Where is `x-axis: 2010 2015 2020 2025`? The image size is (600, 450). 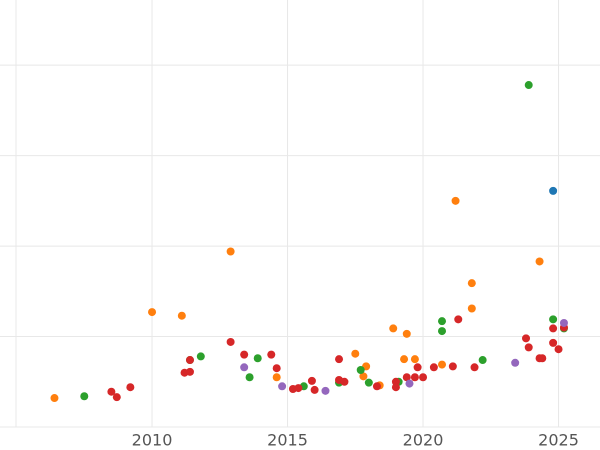
x-axis: 2010 2015 2020 2025 is located at coordinates (355, 440).